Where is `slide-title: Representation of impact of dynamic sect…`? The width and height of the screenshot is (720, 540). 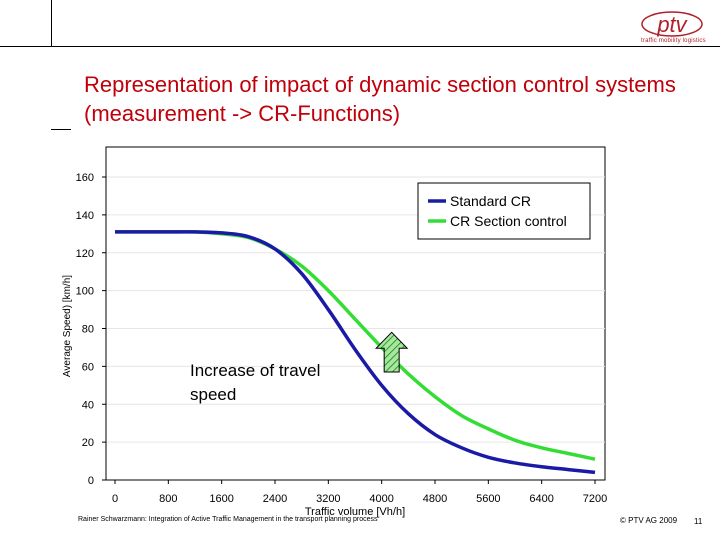
slide-title: Representation of impact of dynamic sect… is located at coordinates (380, 99).